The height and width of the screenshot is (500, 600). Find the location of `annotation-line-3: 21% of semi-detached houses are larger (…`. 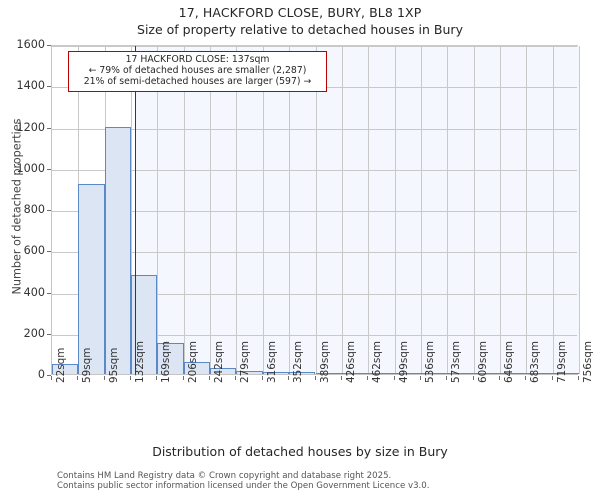

annotation-line-3: 21% of semi-detached houses are larger (… is located at coordinates (197, 82).